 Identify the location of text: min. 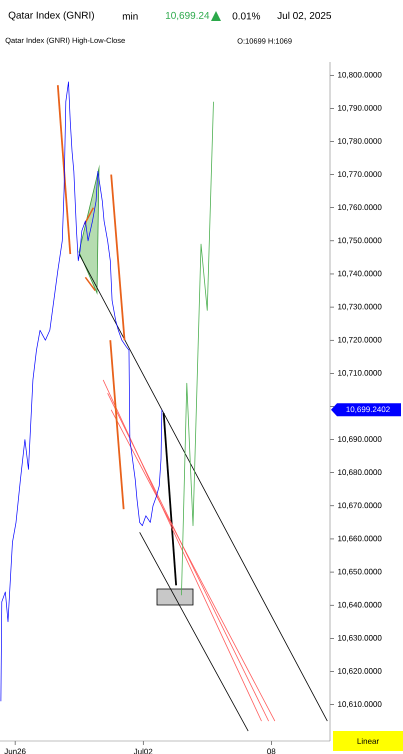
(130, 16).